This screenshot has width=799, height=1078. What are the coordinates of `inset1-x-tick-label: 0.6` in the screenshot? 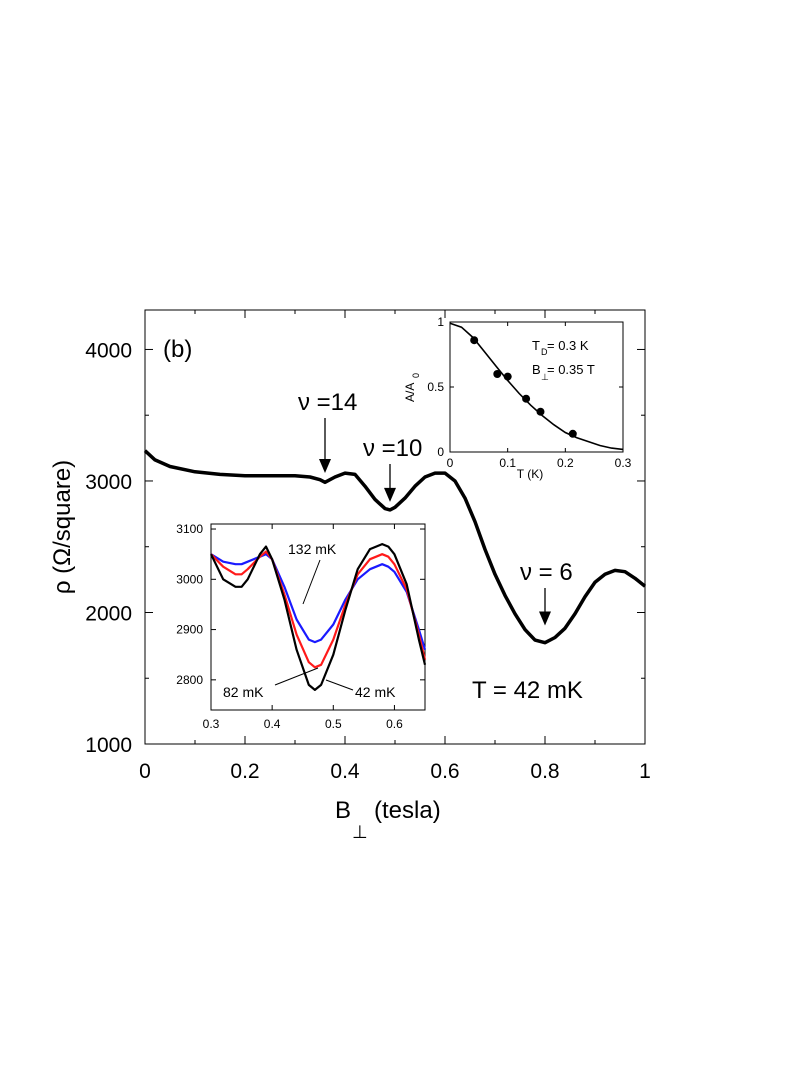 It's located at (394, 724).